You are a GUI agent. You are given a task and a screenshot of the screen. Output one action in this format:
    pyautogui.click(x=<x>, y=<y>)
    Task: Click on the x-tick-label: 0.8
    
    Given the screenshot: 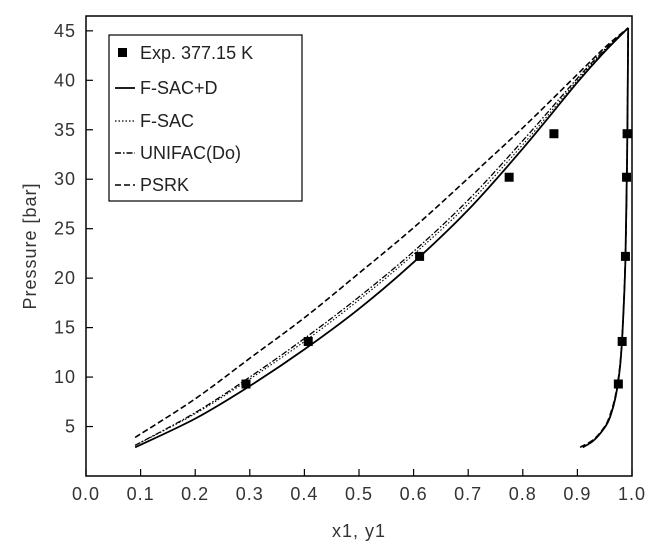 What is the action you would take?
    pyautogui.click(x=523, y=494)
    